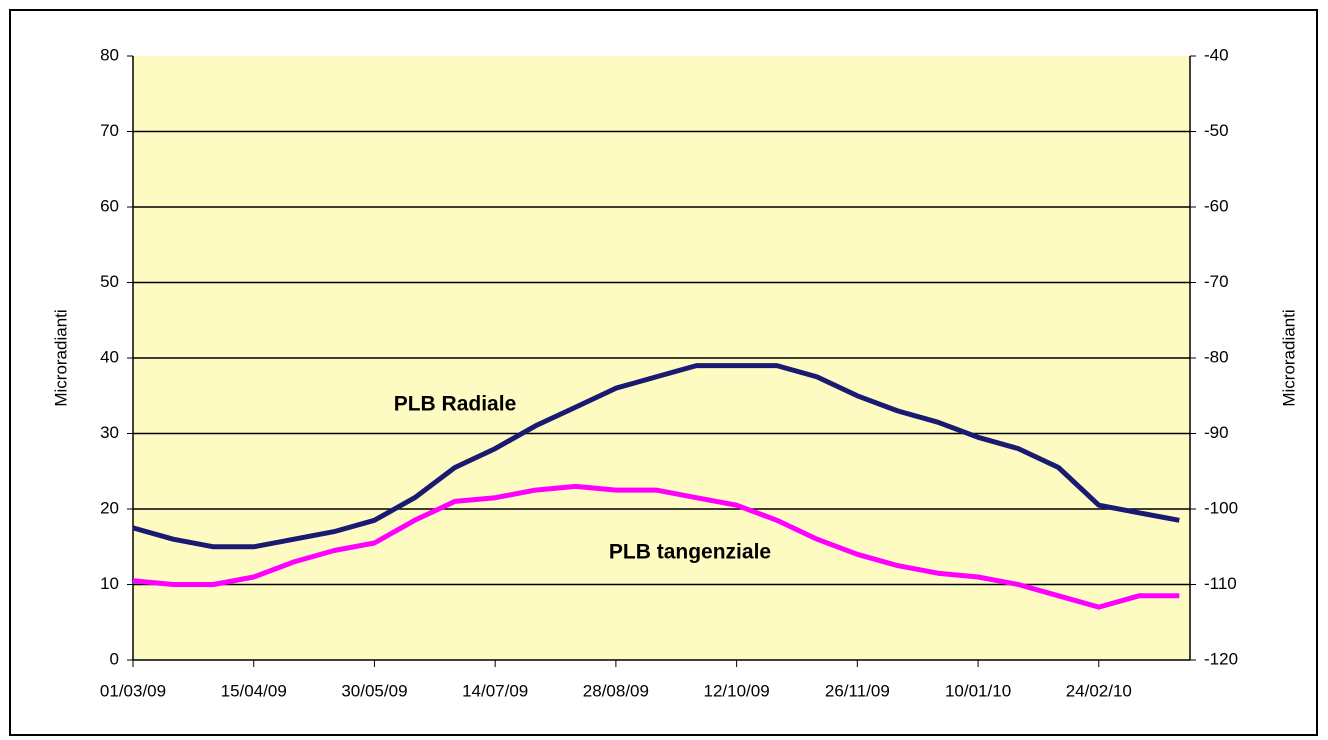 The height and width of the screenshot is (740, 1328). Describe the element at coordinates (1216, 54) in the screenshot. I see `y2-tick-label: -40` at that location.